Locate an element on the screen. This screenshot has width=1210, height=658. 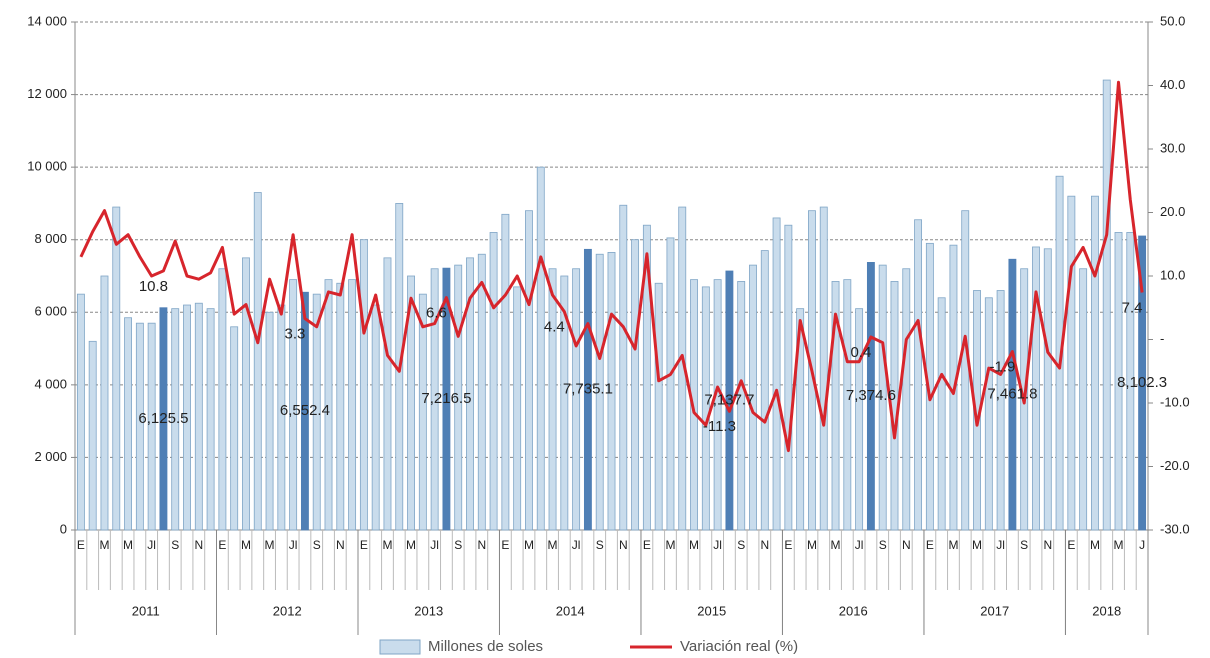
year-label: 2013 is located at coordinates (428, 610).